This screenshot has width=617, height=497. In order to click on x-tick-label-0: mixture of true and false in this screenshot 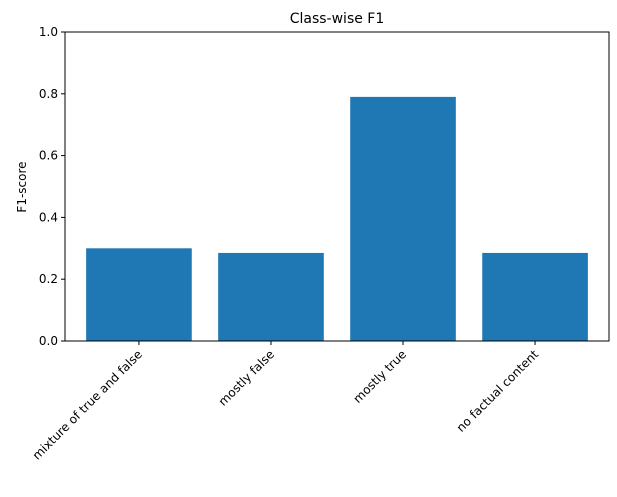, I will do `click(87, 404)`.